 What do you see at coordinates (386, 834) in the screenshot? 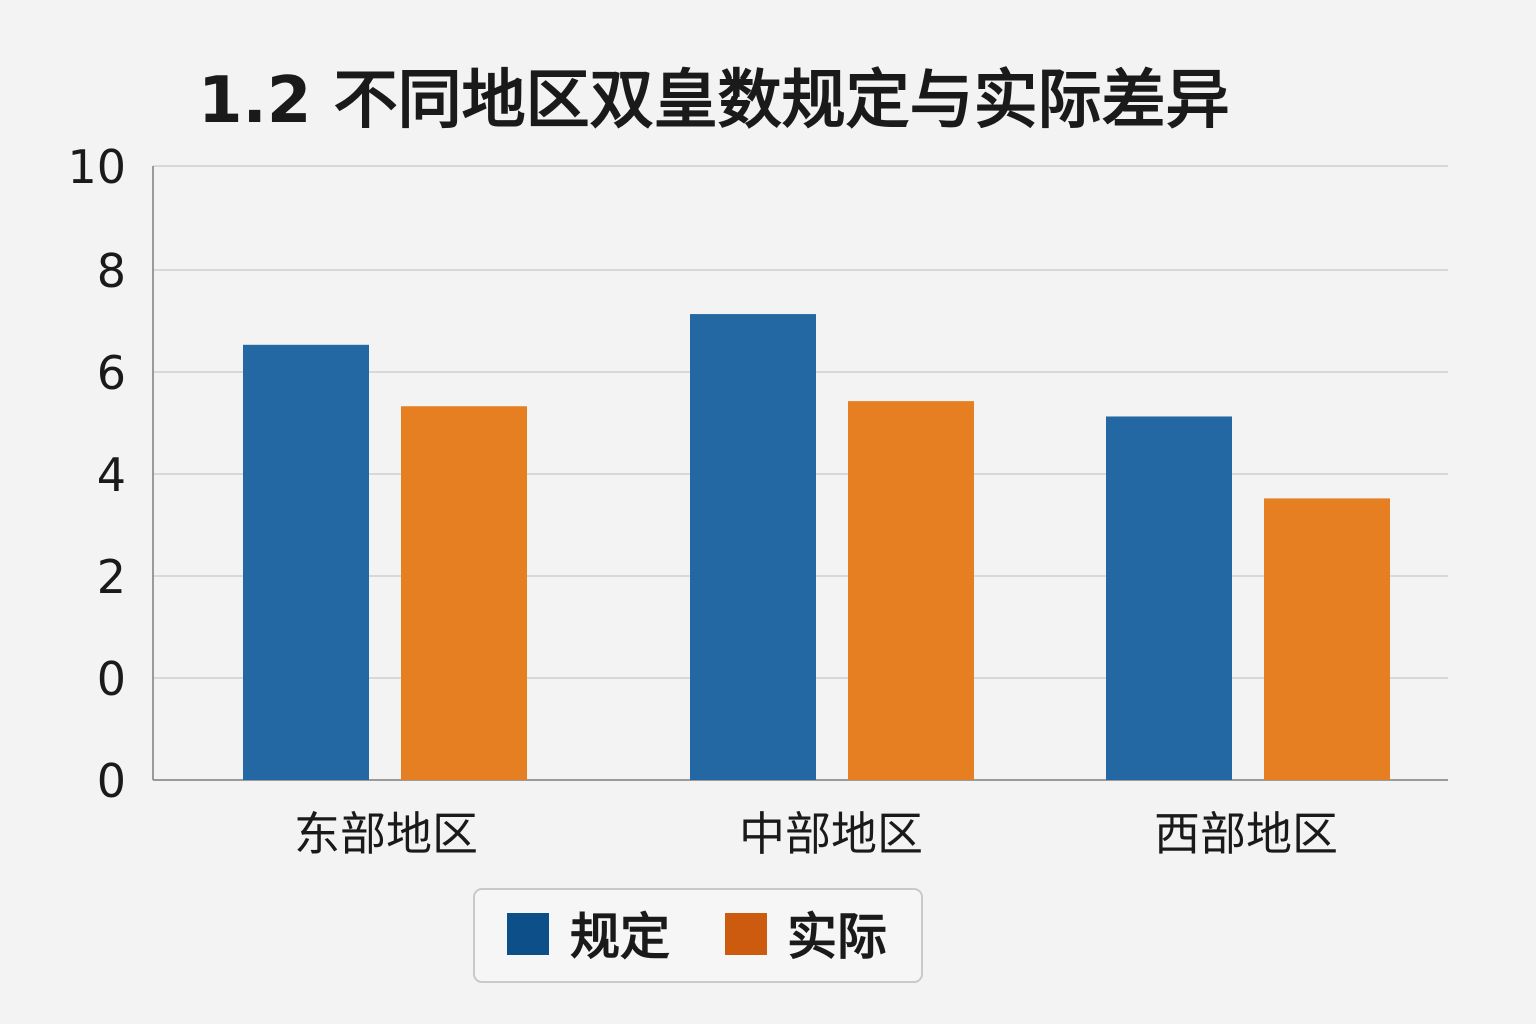
I see `category-label: 东部地区` at bounding box center [386, 834].